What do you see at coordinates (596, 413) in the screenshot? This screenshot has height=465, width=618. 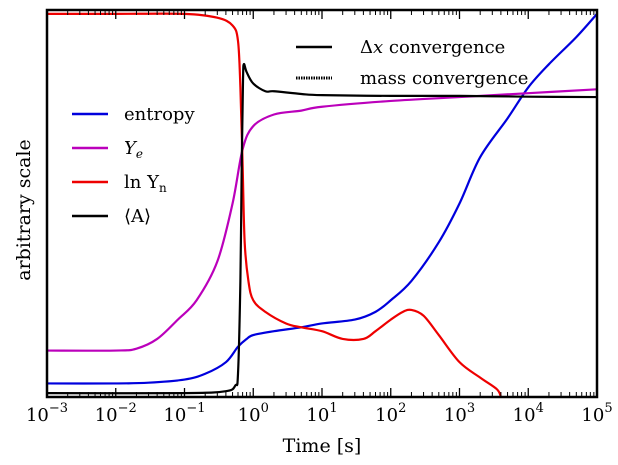 I see `x-tick-label-8: 10⁵` at bounding box center [596, 413].